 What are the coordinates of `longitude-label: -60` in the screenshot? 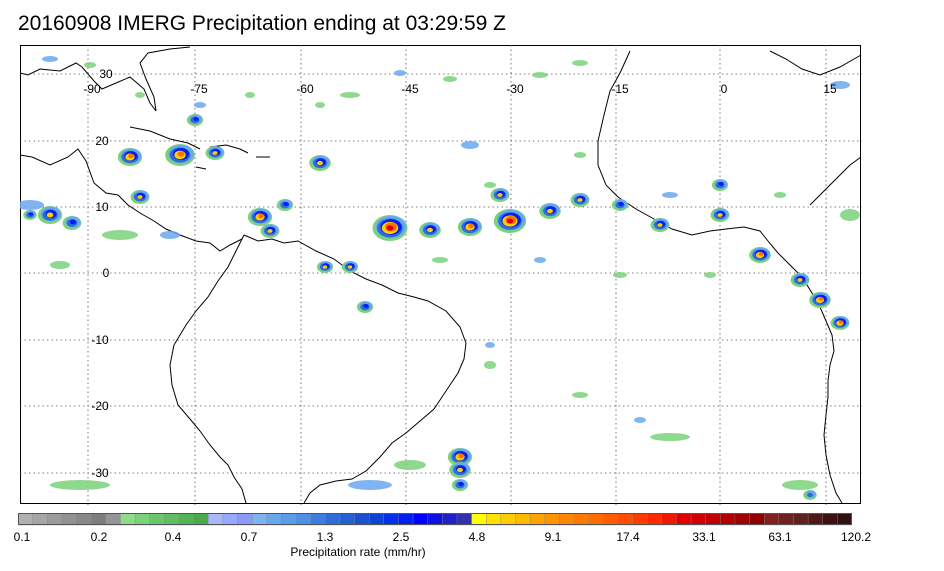 It's located at (305, 89).